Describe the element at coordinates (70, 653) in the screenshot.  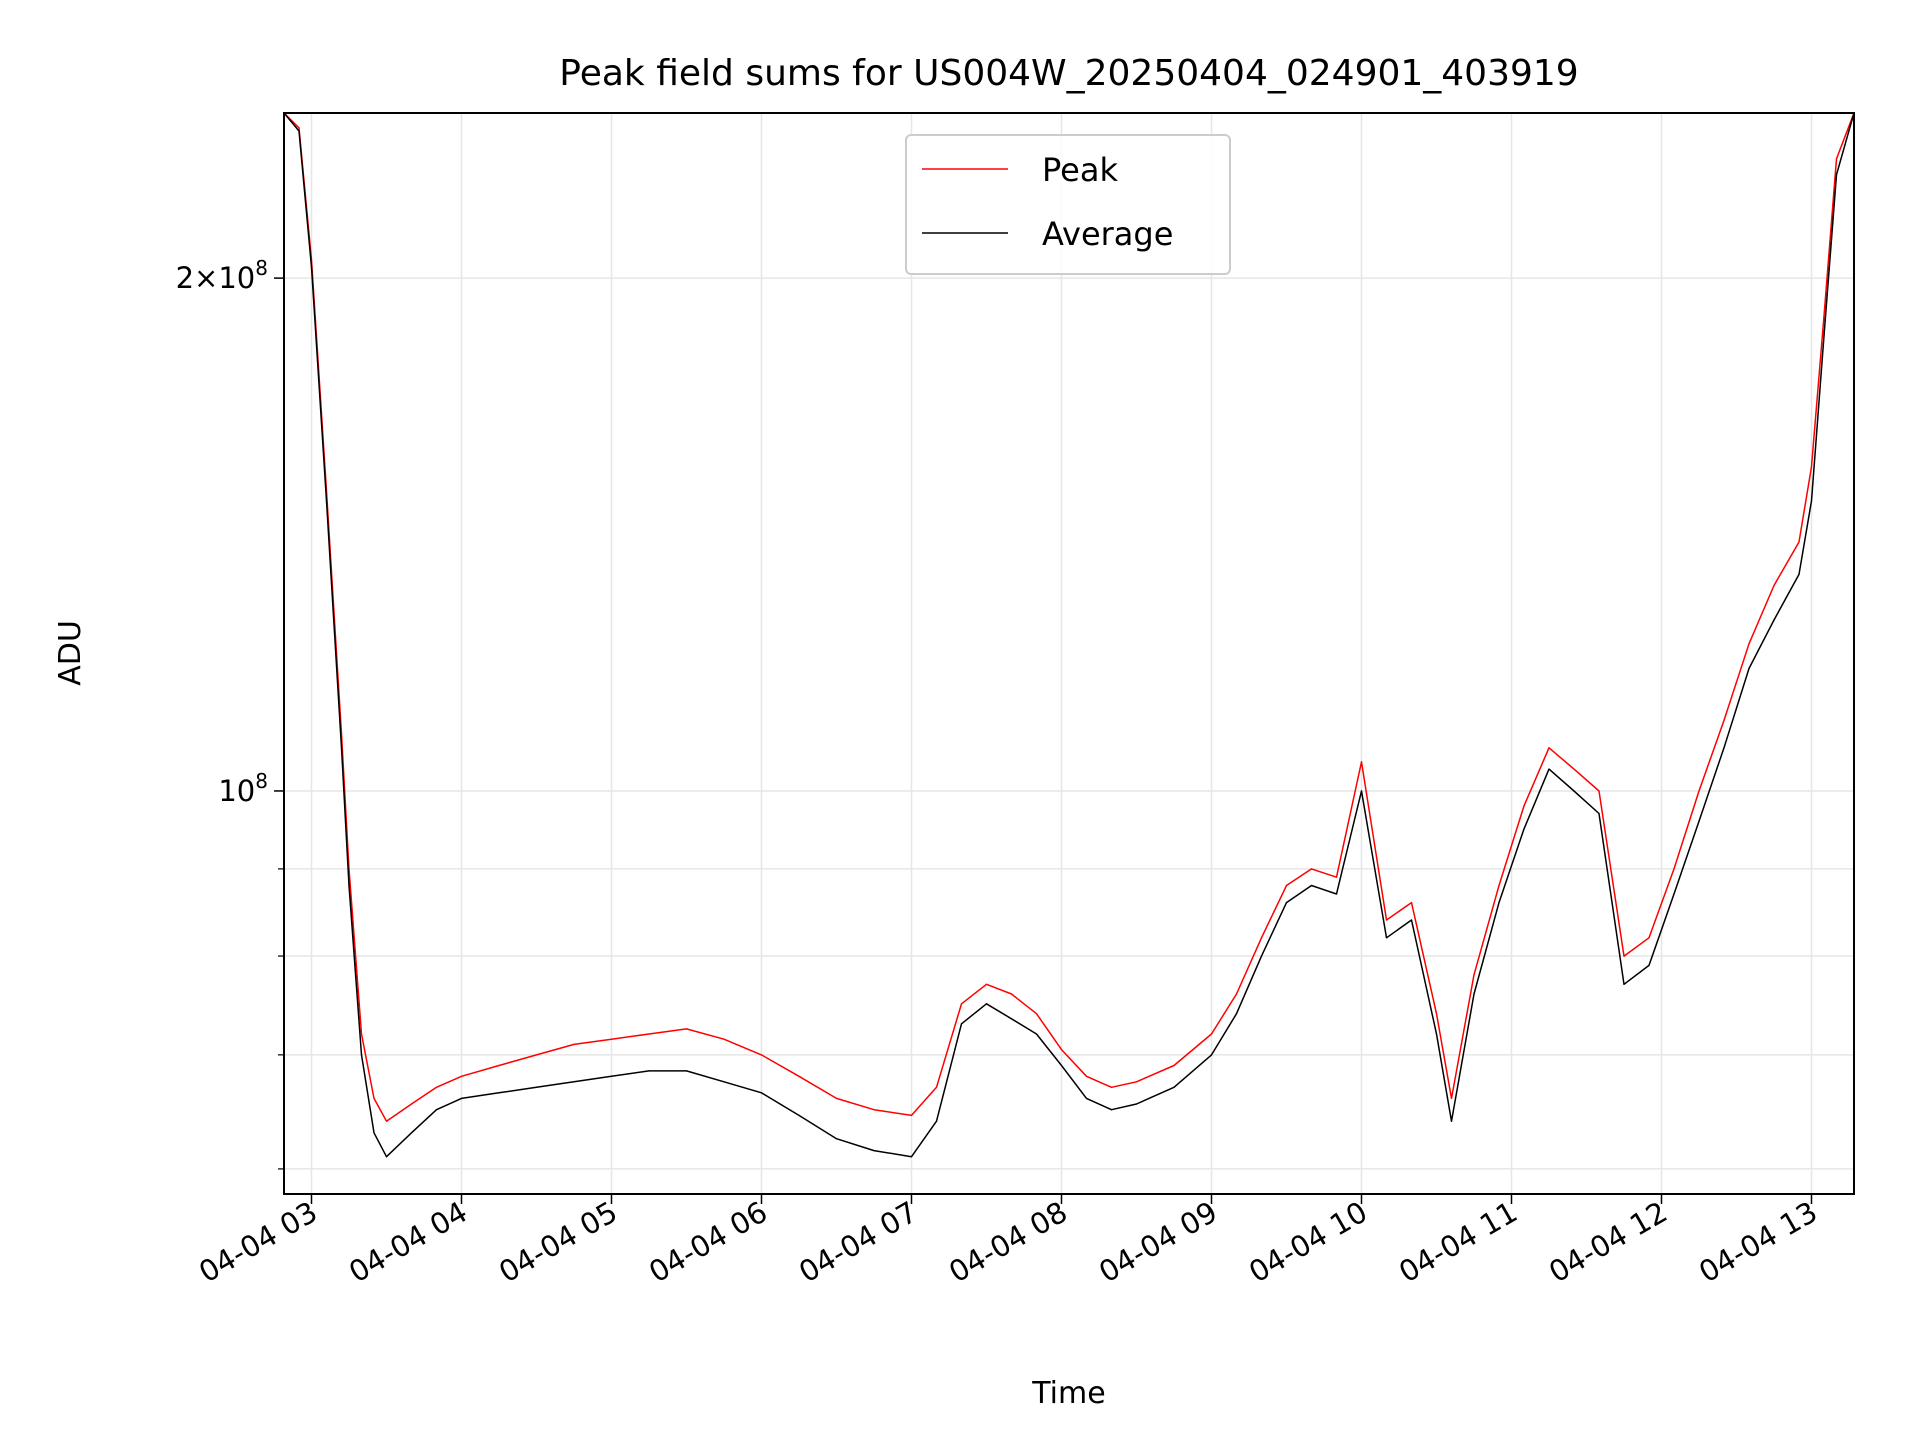
I see `y-axis-label: ADU` at that location.